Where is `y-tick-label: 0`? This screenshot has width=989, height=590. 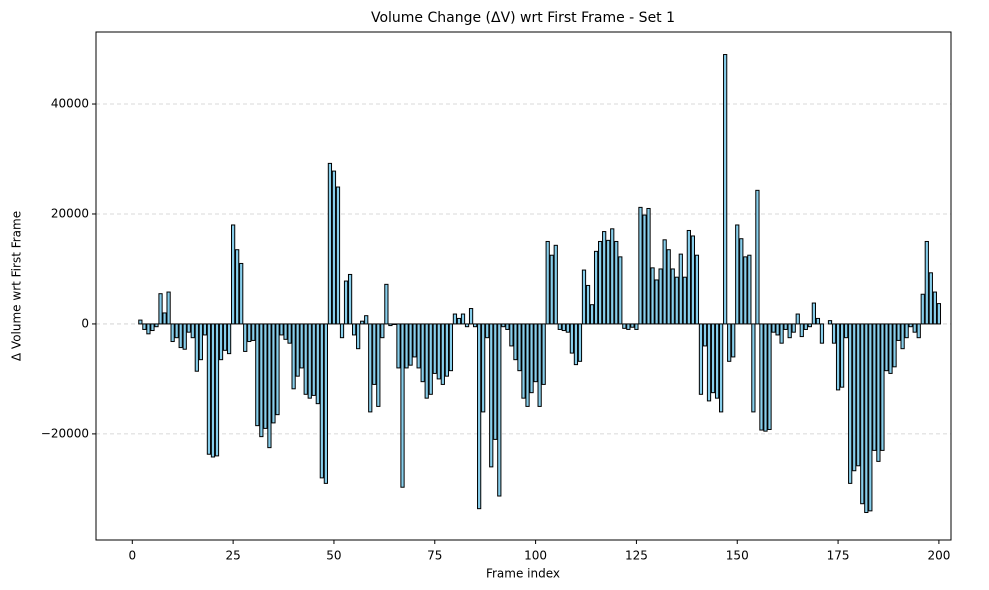
y-tick-label: 0 is located at coordinates (85, 323).